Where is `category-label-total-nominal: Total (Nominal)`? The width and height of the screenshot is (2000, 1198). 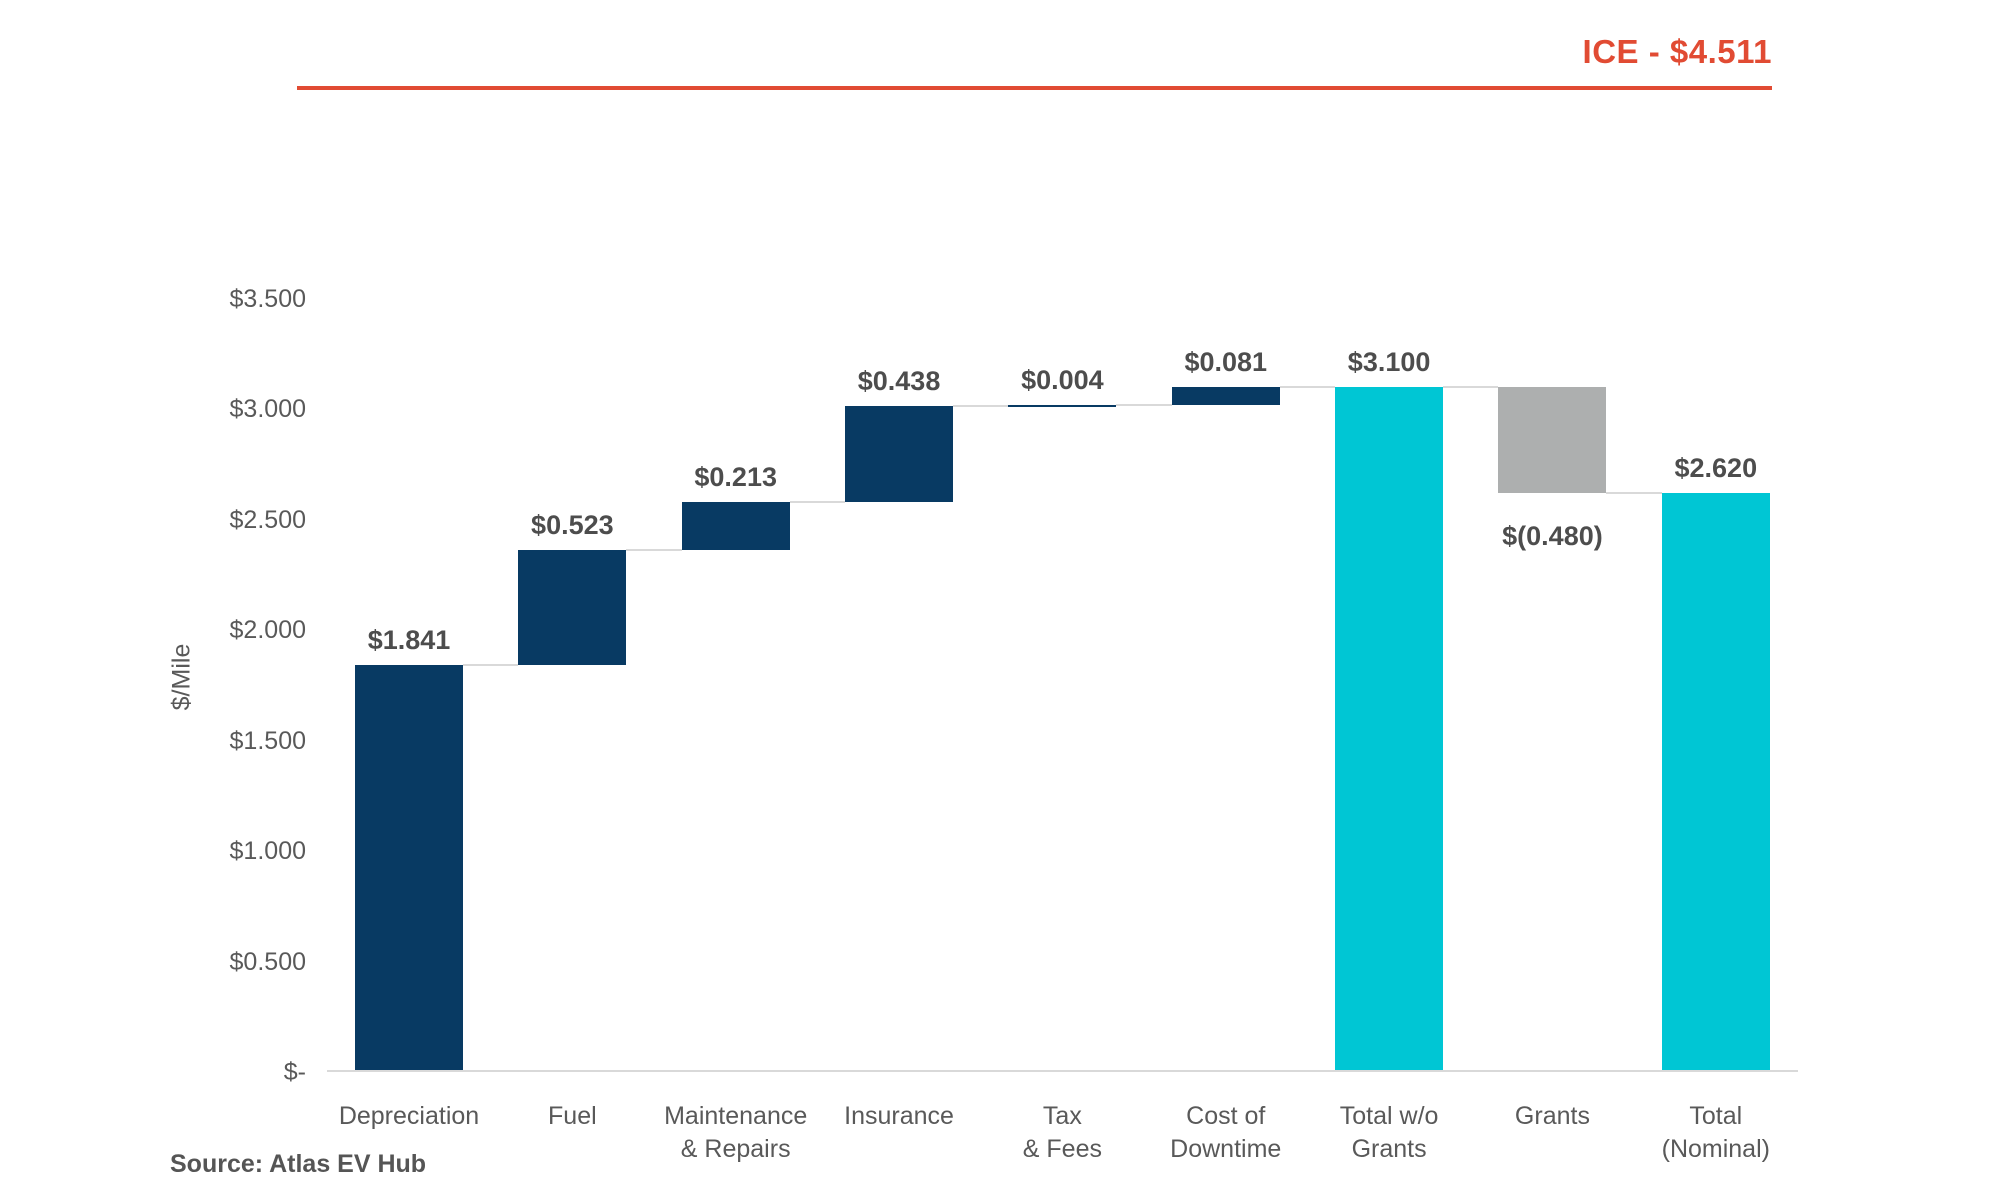
category-label-total-nominal: Total (Nominal) is located at coordinates (1715, 1132).